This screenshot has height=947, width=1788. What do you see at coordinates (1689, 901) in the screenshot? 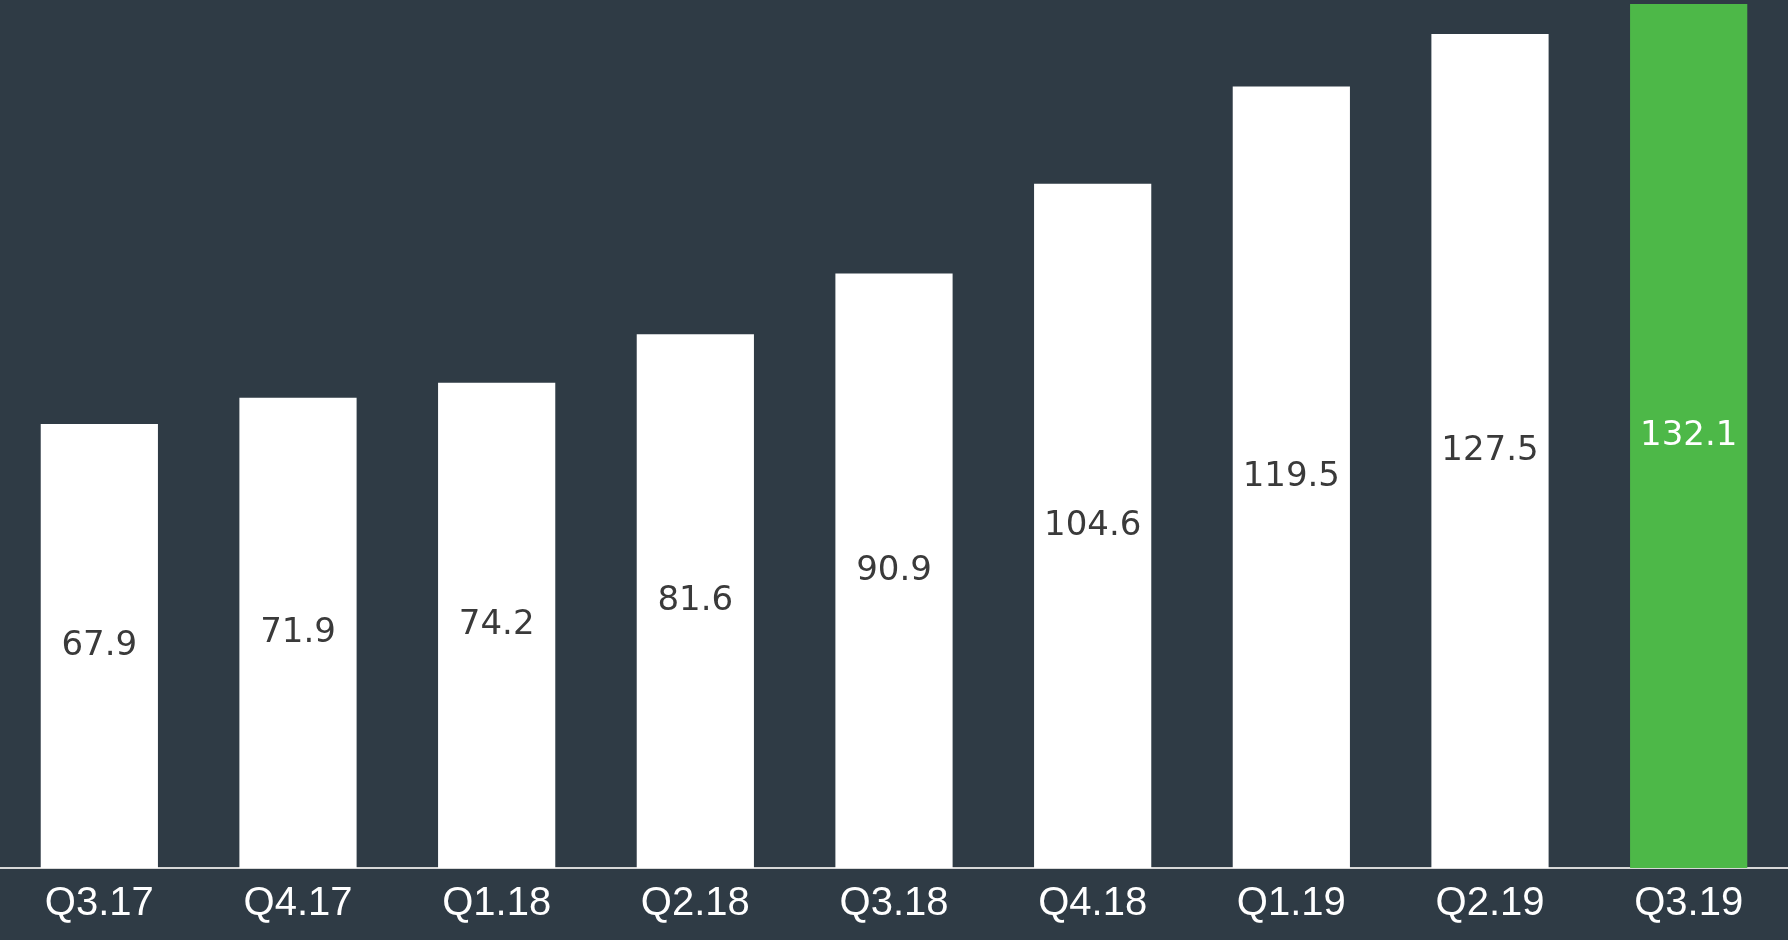
I see `x-tick-label: Q3.19` at bounding box center [1689, 901].